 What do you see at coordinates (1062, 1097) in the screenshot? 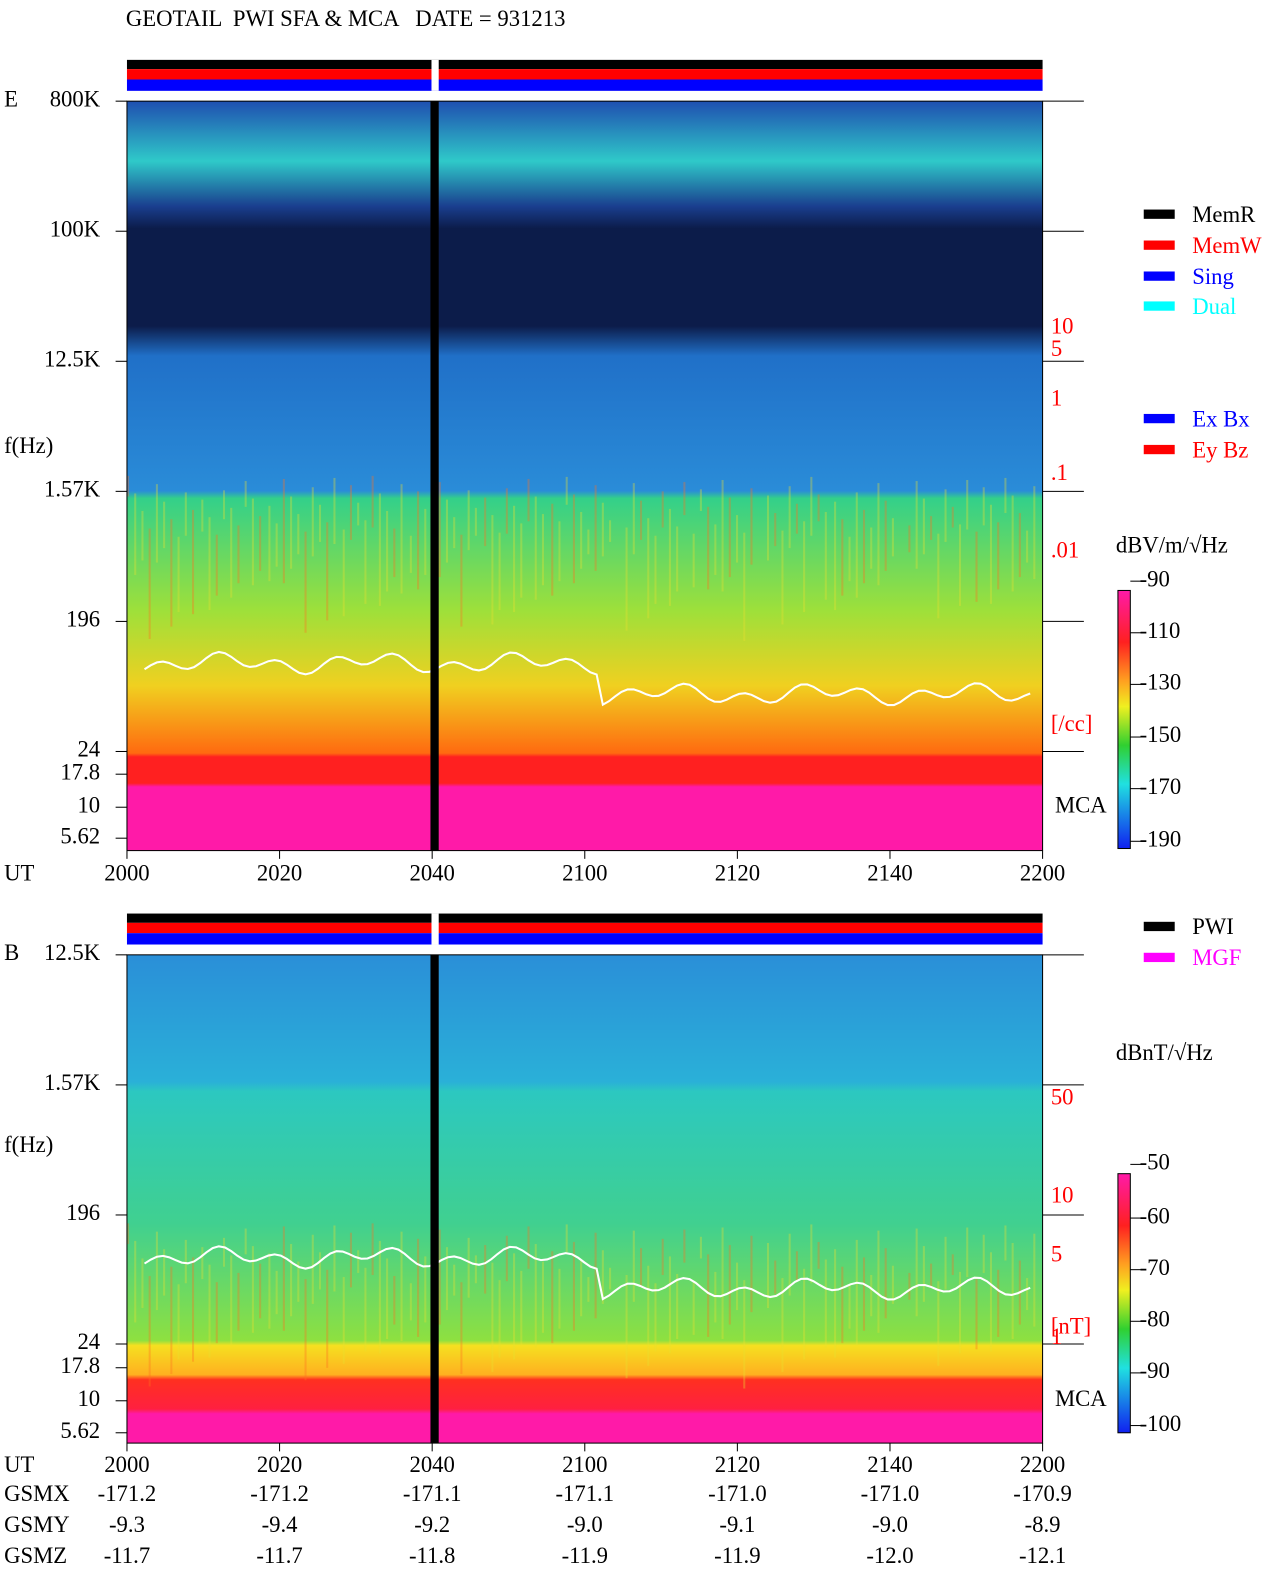
I see `right-tick-label: 50` at bounding box center [1062, 1097].